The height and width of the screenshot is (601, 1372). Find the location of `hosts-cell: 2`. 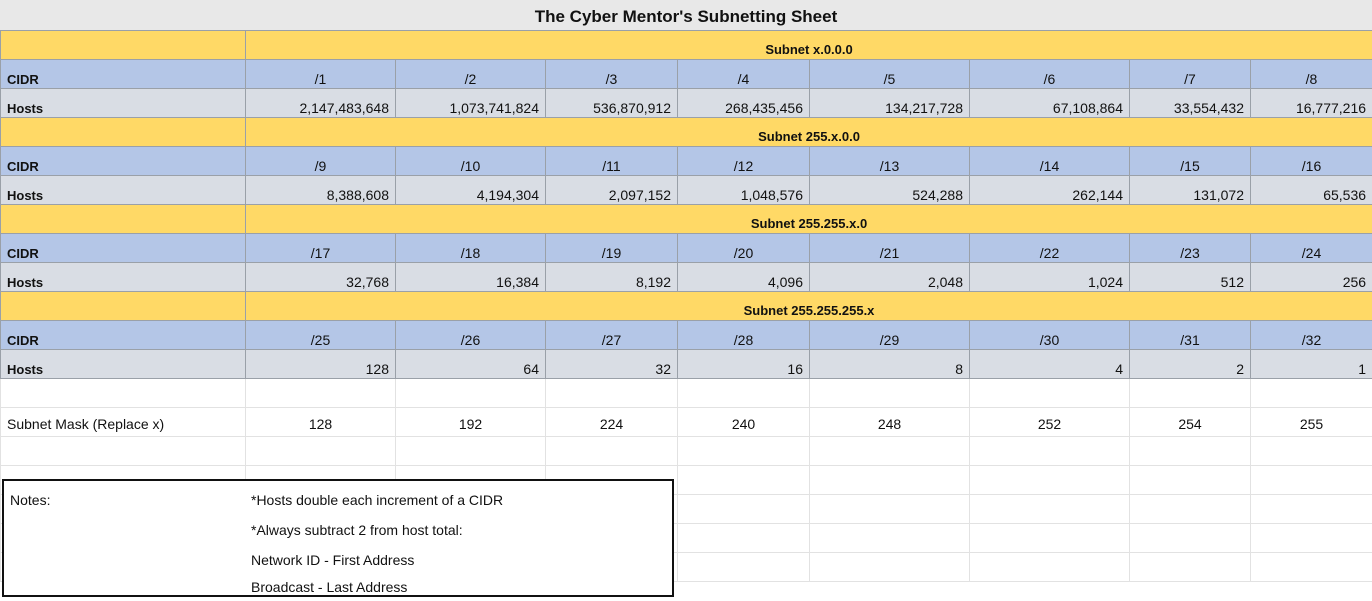

hosts-cell: 2 is located at coordinates (1190, 364).